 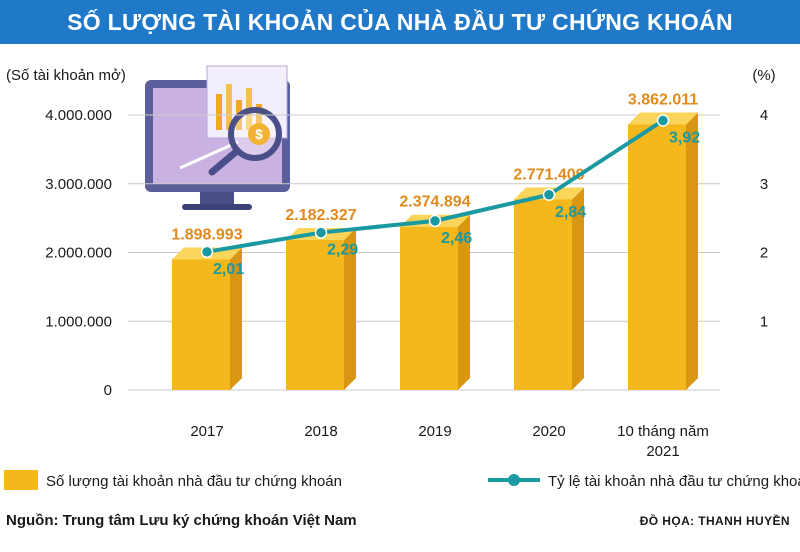 I want to click on dollar-icon: $, so click(x=259, y=134).